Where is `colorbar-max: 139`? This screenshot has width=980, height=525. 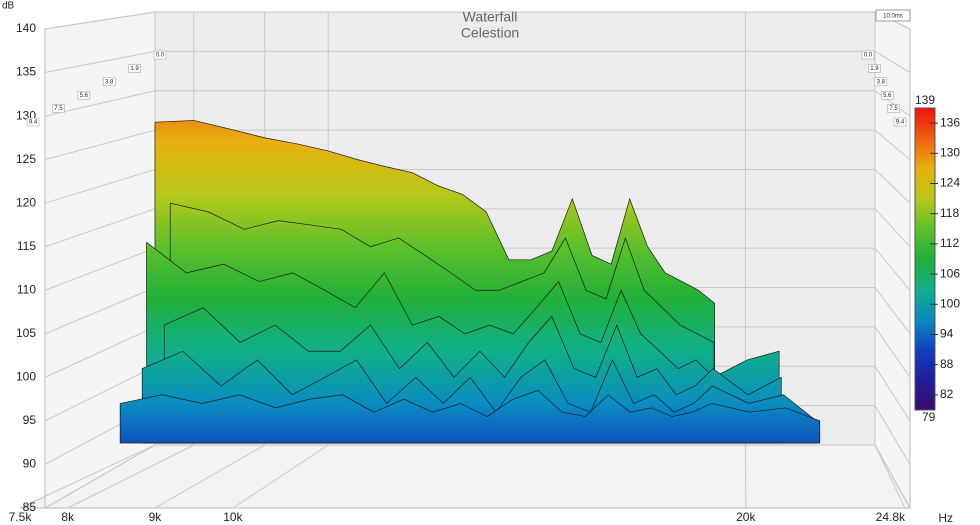
colorbar-max: 139 is located at coordinates (925, 100).